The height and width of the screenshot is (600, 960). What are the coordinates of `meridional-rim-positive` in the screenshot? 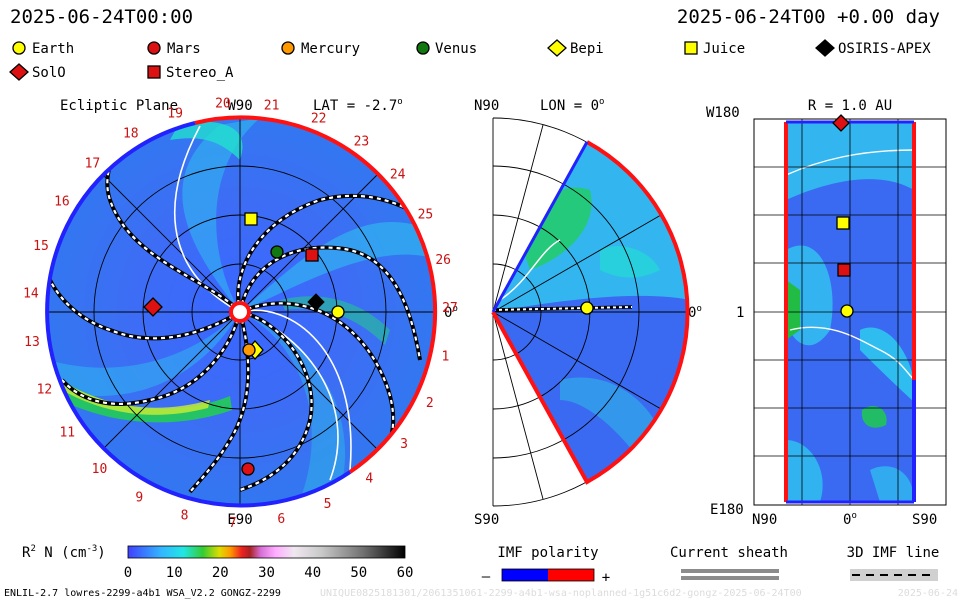 It's located at (590, 312).